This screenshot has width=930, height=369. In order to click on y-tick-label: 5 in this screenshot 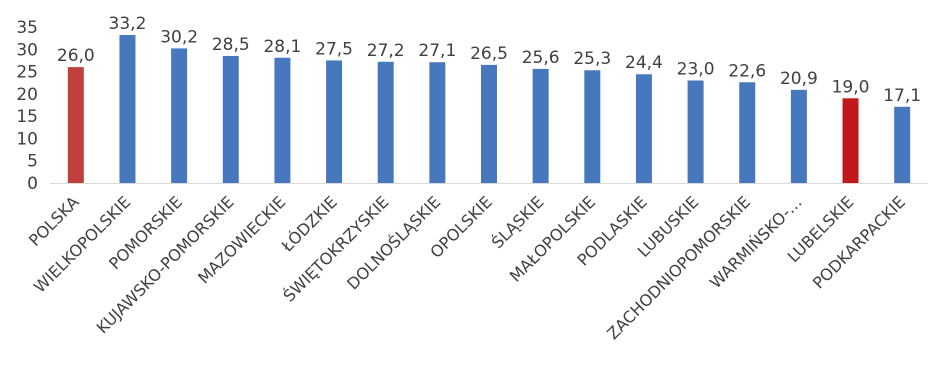, I will do `click(32, 162)`.